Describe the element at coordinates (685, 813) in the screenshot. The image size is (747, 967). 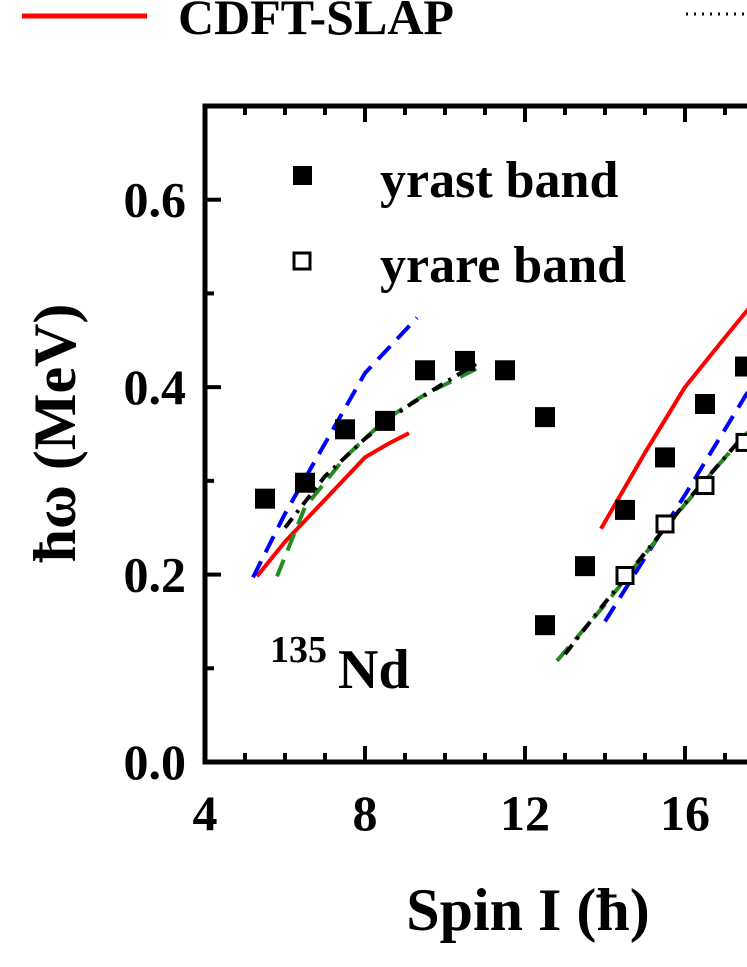
I see `x-tick-label: 16` at that location.